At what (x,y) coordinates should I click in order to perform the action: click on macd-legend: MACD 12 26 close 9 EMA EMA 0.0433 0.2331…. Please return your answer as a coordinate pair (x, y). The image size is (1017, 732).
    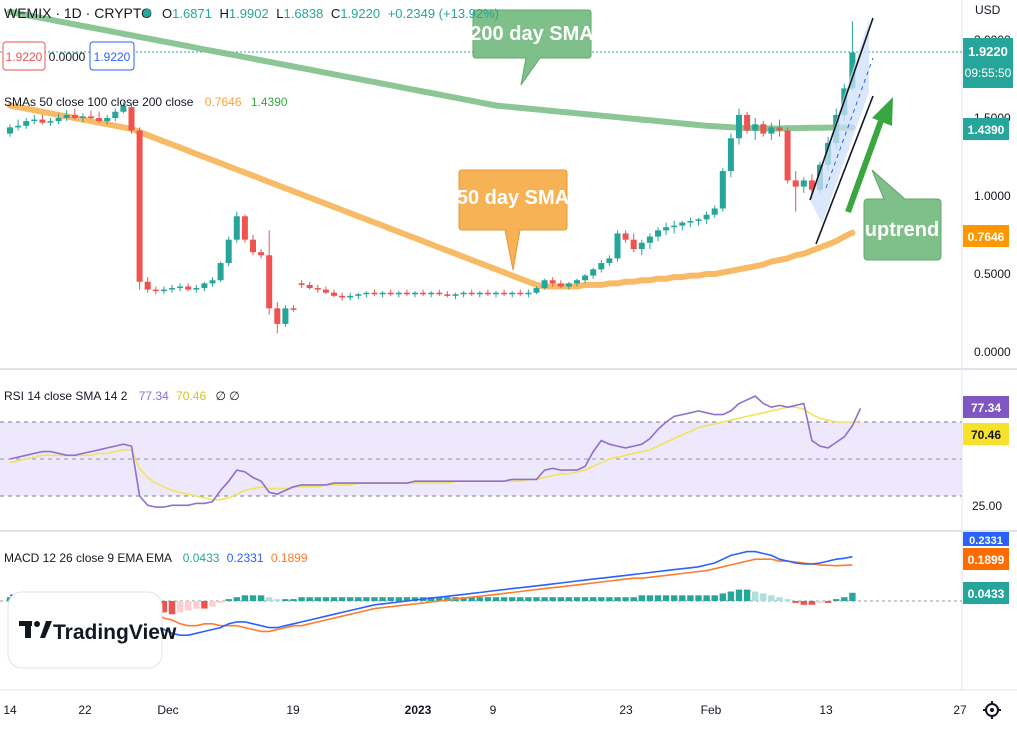
    Looking at the image, I should click on (156, 558).